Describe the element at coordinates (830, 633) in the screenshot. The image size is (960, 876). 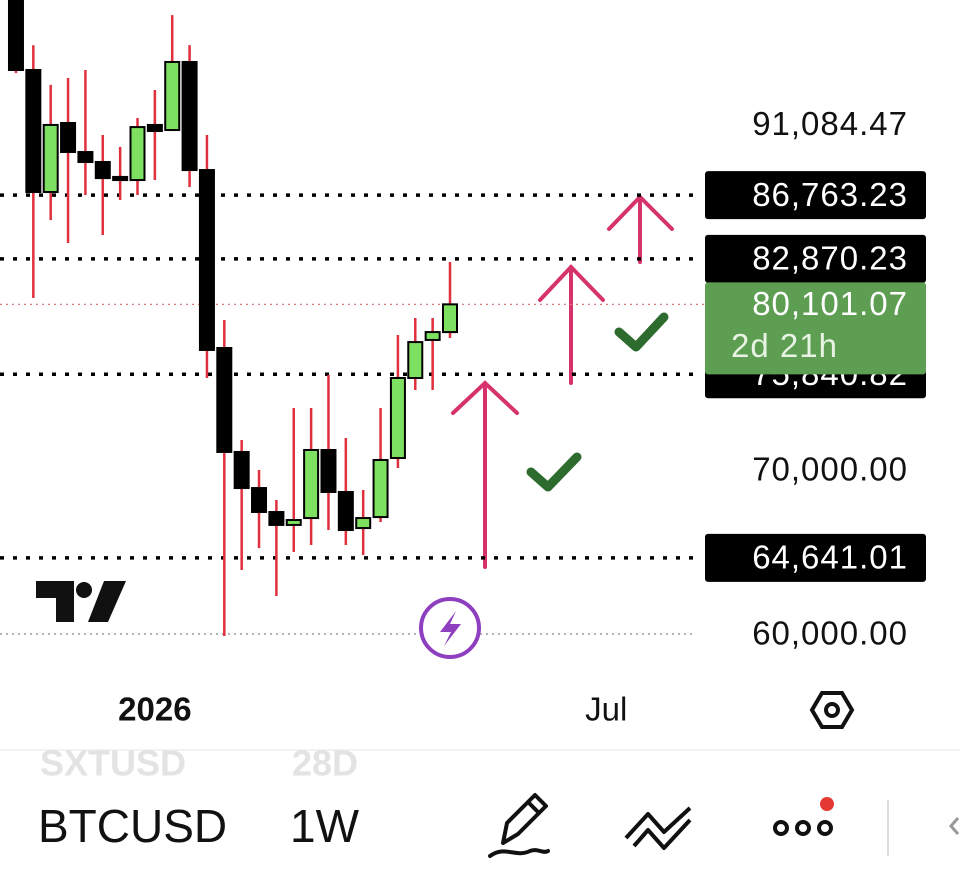
I see `y-tick-label: 60,000.00` at that location.